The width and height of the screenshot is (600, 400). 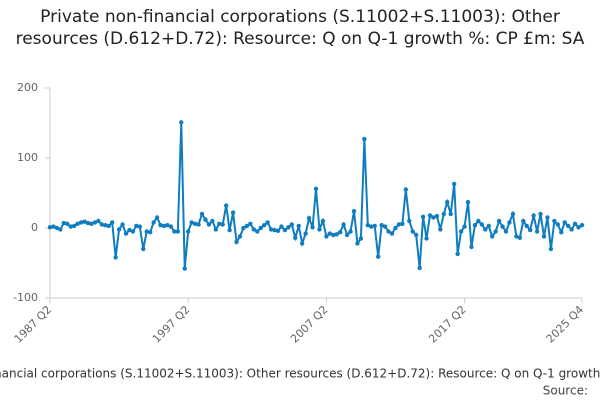 I want to click on y-tick-label: 200, so click(x=27, y=87).